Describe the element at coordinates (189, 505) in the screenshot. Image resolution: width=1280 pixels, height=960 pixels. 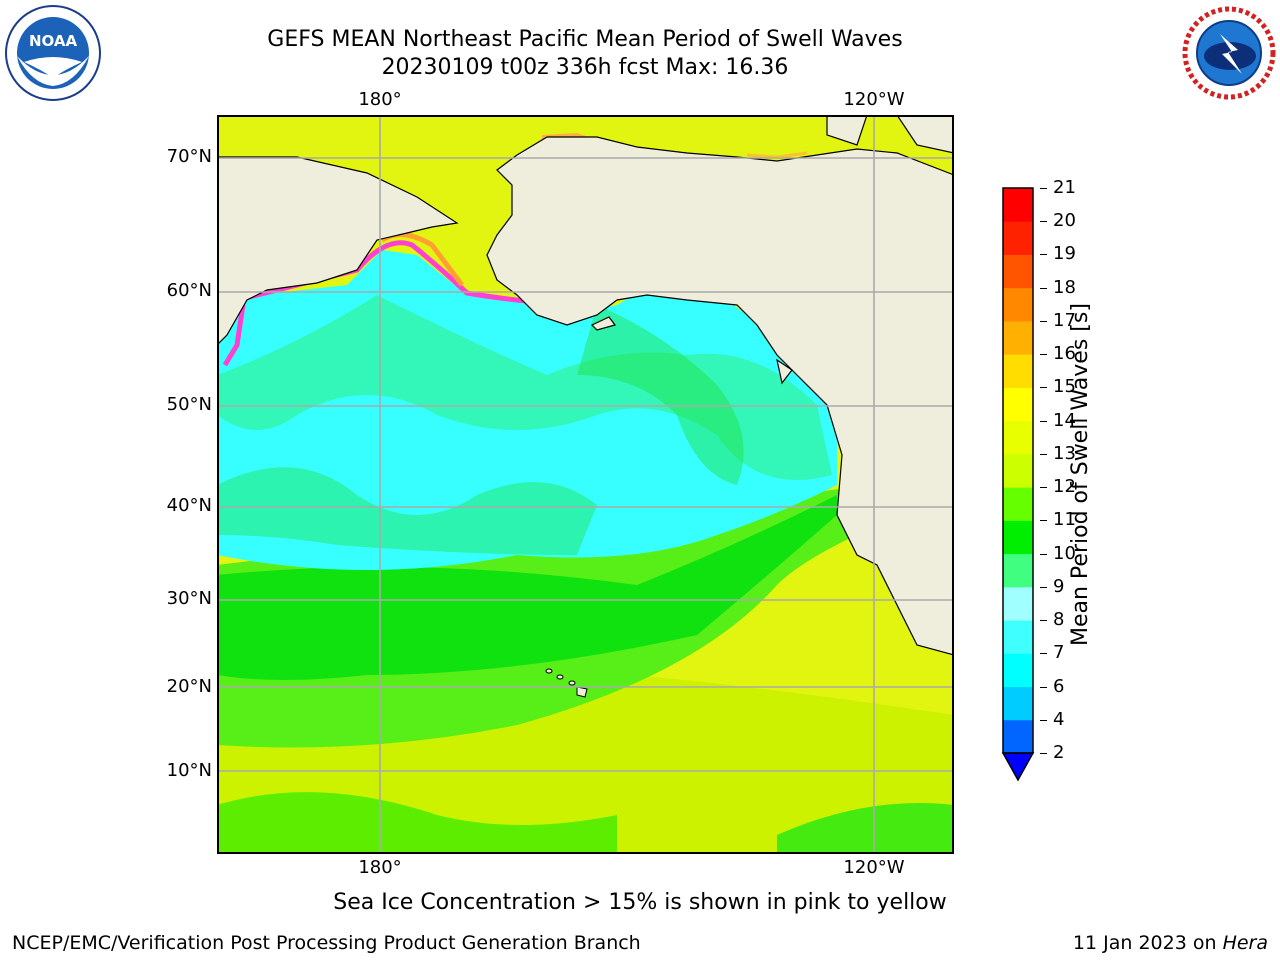
I see `lat-label-40n: 40°N` at that location.